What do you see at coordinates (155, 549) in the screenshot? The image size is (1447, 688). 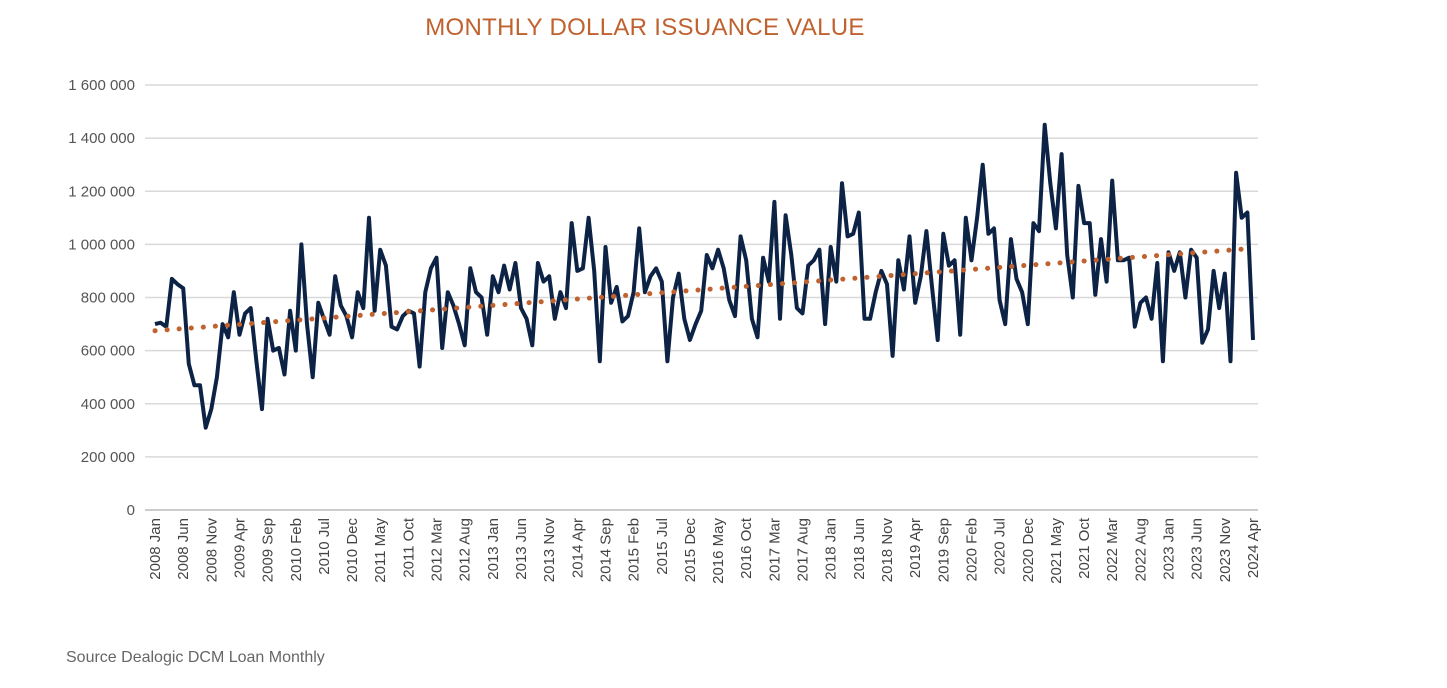 I see `x-tick-label: 2008 Jan` at bounding box center [155, 549].